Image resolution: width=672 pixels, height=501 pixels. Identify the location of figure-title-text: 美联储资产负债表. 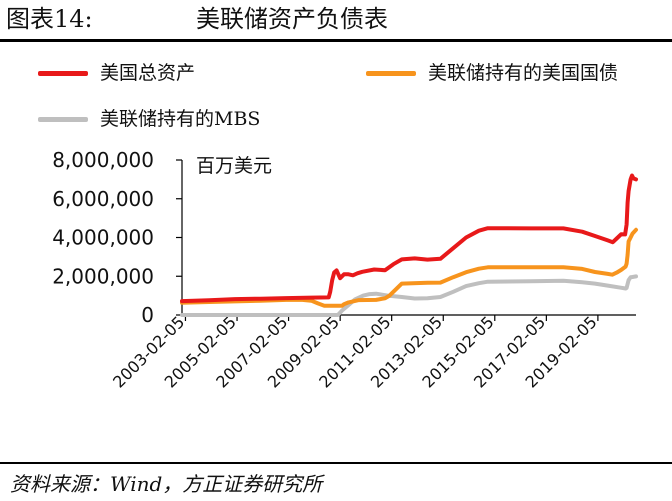
(292, 19).